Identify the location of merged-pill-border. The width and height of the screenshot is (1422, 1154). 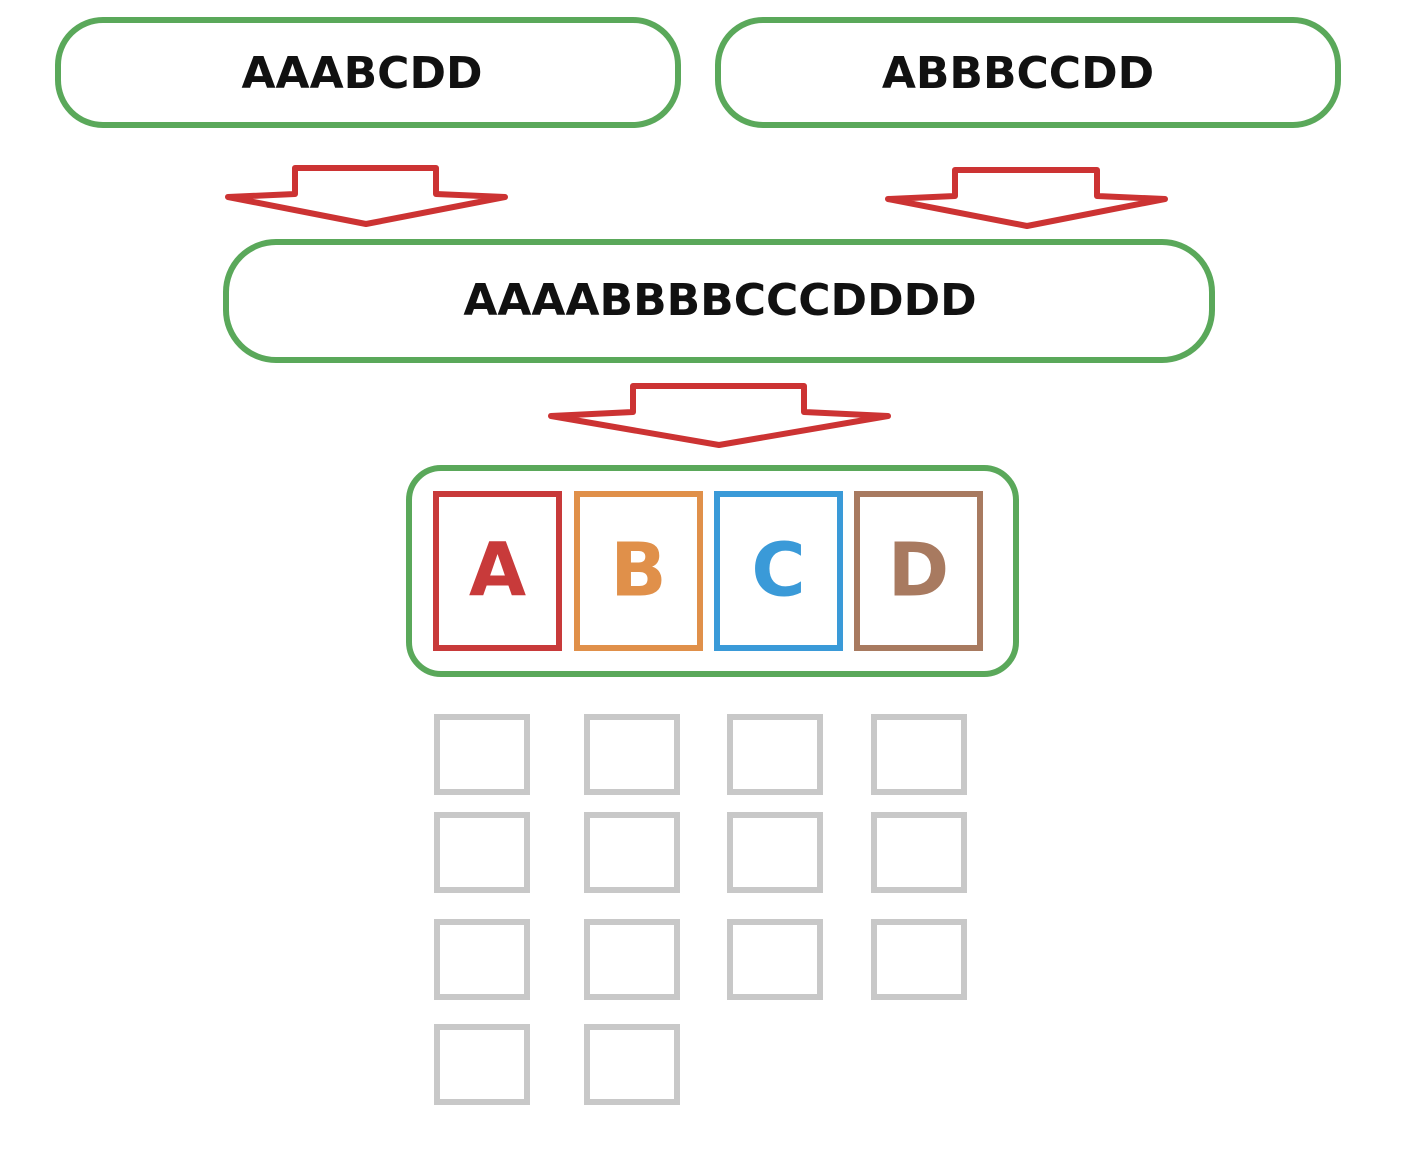
(719, 301).